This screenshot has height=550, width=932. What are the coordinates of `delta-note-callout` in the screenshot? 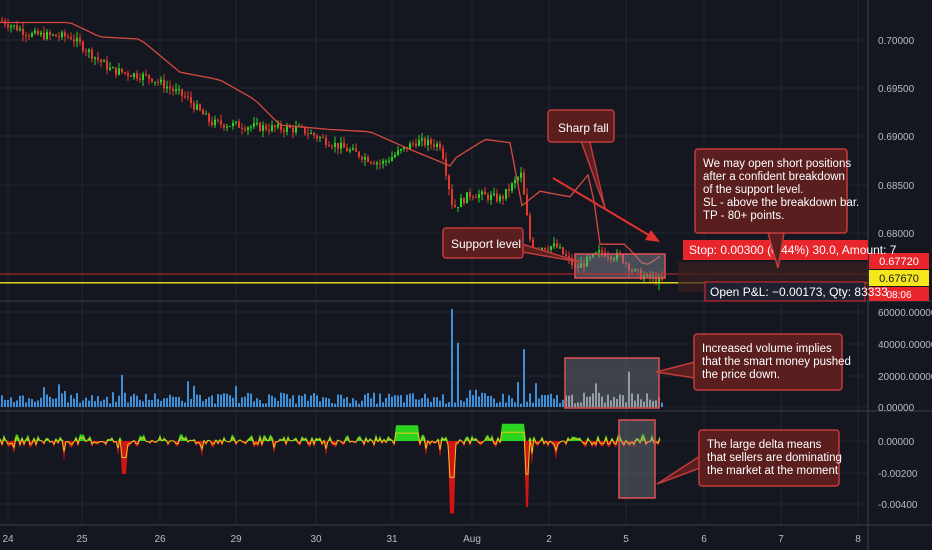 It's located at (769, 458).